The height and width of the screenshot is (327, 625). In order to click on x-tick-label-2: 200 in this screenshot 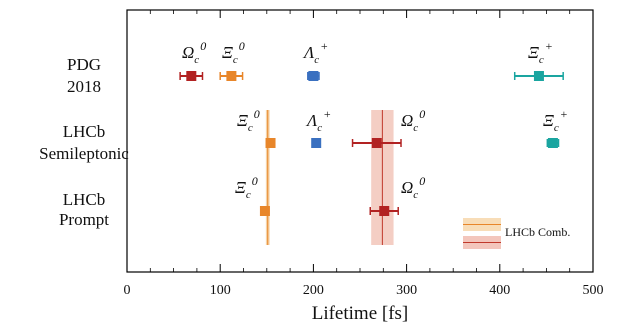, I will do `click(313, 290)`.